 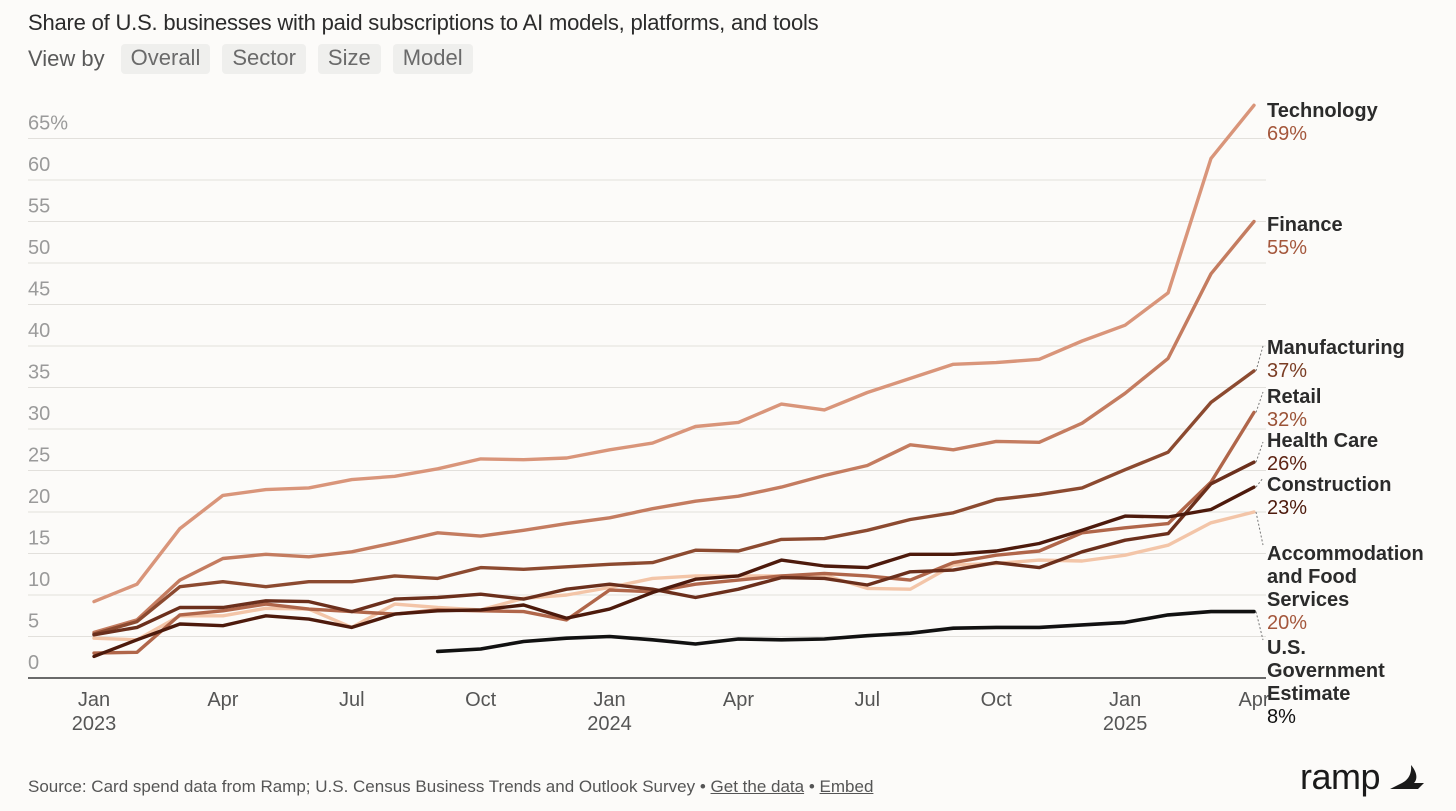 What do you see at coordinates (1287, 623) in the screenshot?
I see `series-value-accommodation-and-food-services: 20%` at bounding box center [1287, 623].